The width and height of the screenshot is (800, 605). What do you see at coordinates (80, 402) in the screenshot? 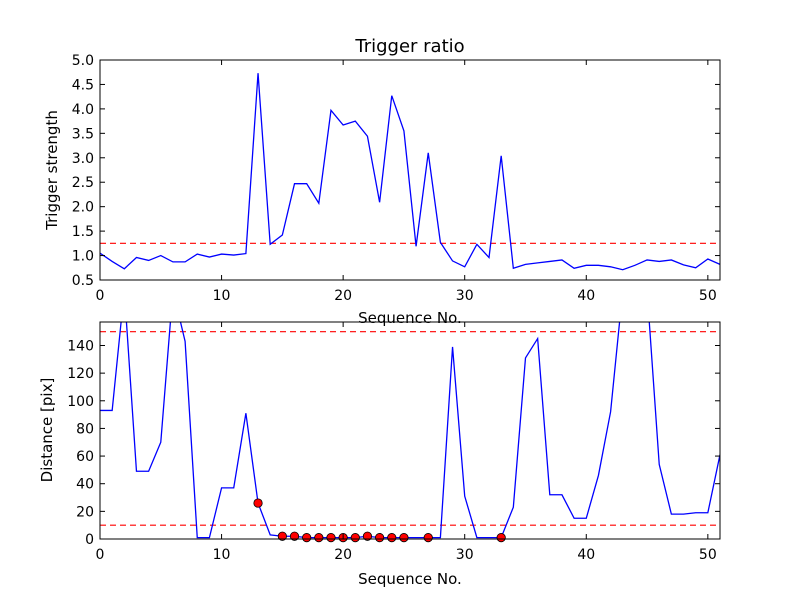
I see `y-tick-label: 100` at bounding box center [80, 402].